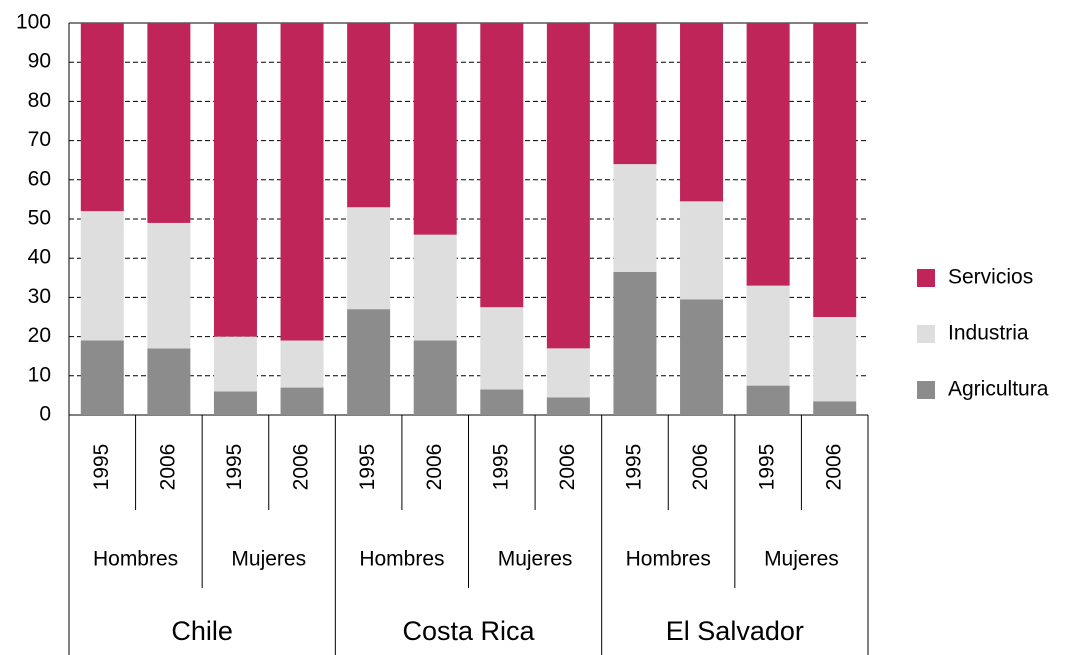 This screenshot has height=655, width=1069. Describe the element at coordinates (468, 631) in the screenshot. I see `country-label: Costa Rica` at that location.